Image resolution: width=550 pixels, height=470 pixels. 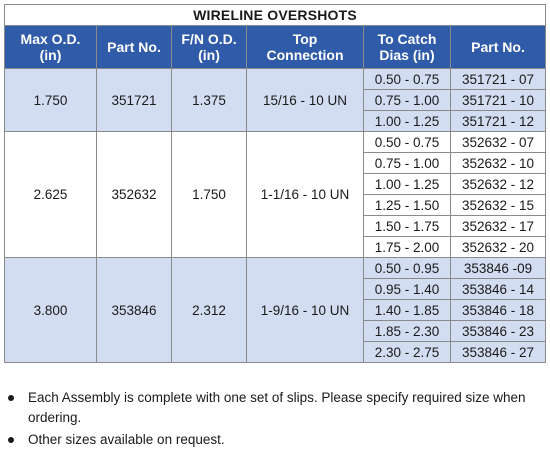 What do you see at coordinates (407, 352) in the screenshot?
I see `cell-catch-range: 2.30 - 2.75` at bounding box center [407, 352].